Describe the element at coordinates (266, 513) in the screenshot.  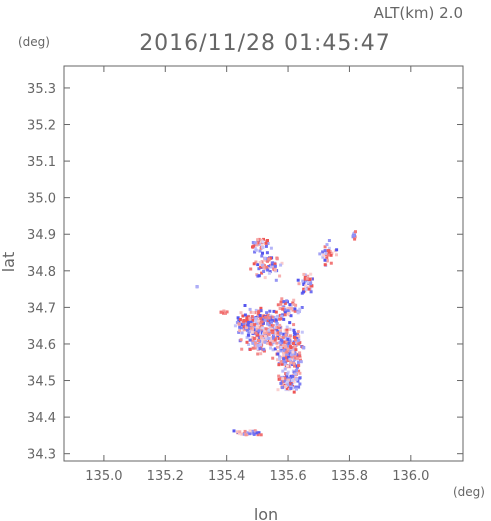
I see `x-axis-label: lon` at that location.